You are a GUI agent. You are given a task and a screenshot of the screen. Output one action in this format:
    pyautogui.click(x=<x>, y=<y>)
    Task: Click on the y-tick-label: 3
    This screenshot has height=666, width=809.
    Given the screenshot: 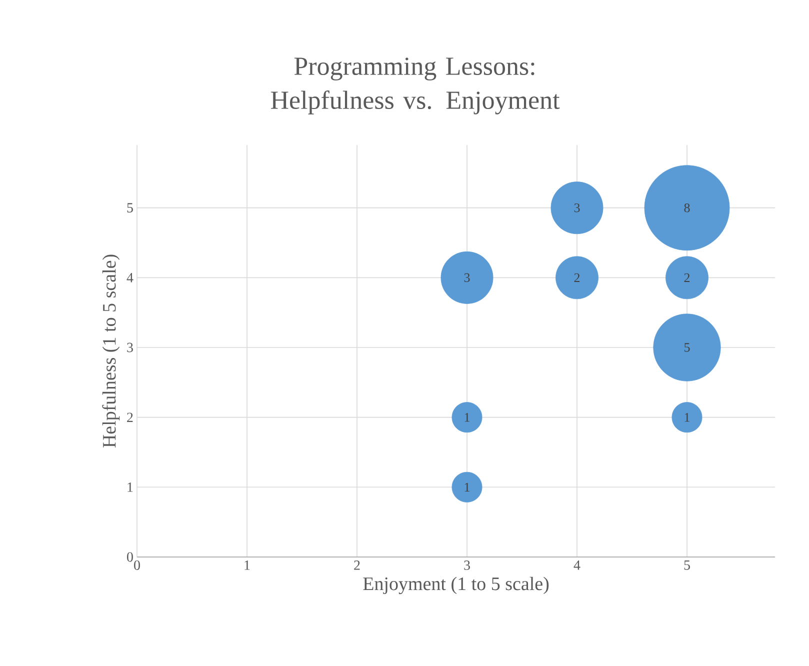 What is the action you would take?
    pyautogui.click(x=130, y=347)
    